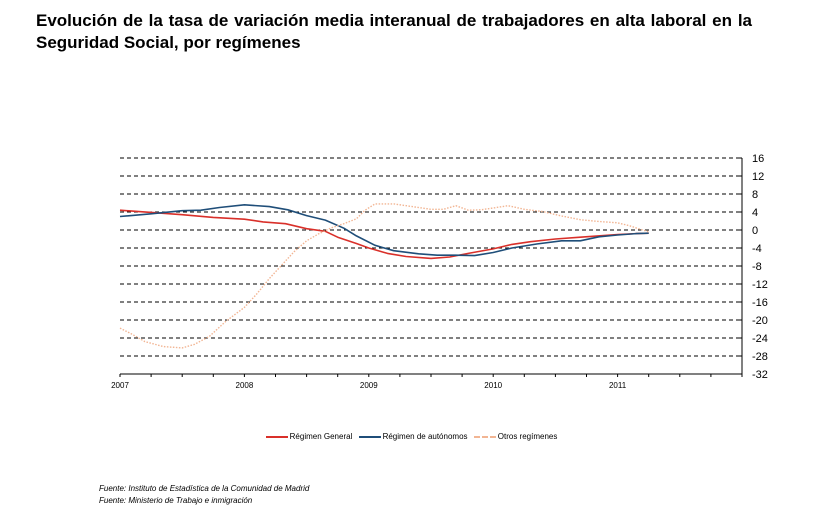 The height and width of the screenshot is (531, 823). What do you see at coordinates (757, 249) in the screenshot?
I see `y-tick-label: -4` at bounding box center [757, 249].